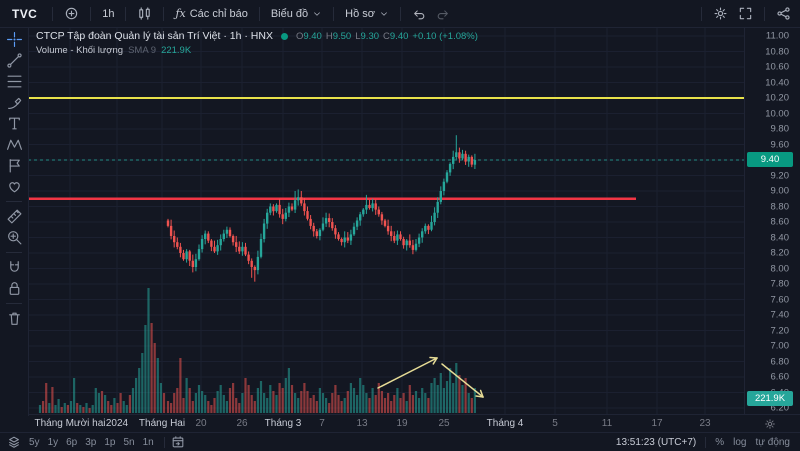  I want to click on price-label: 9.80, so click(780, 129).